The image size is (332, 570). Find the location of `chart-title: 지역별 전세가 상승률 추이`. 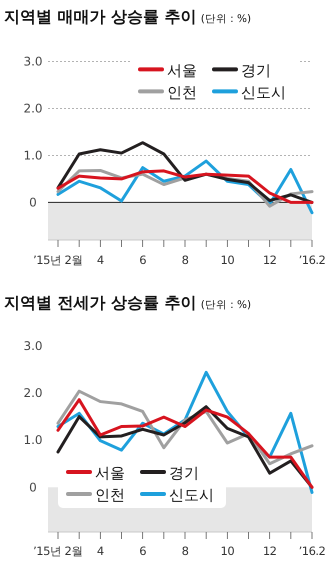

chart-title: 지역별 전세가 상승률 추이 is located at coordinates (100, 302).